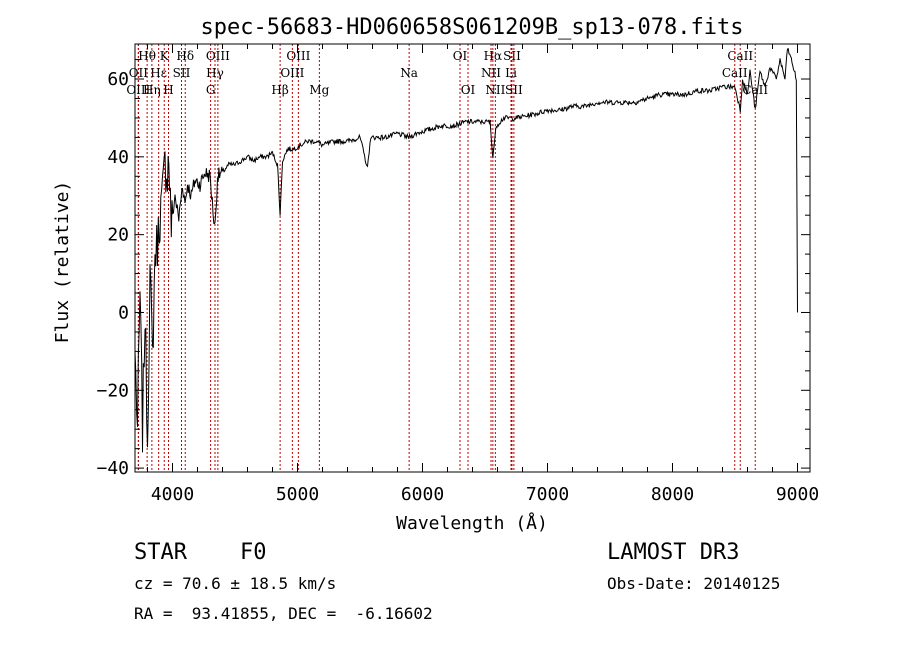  I want to click on line-label: Li, so click(511, 73).